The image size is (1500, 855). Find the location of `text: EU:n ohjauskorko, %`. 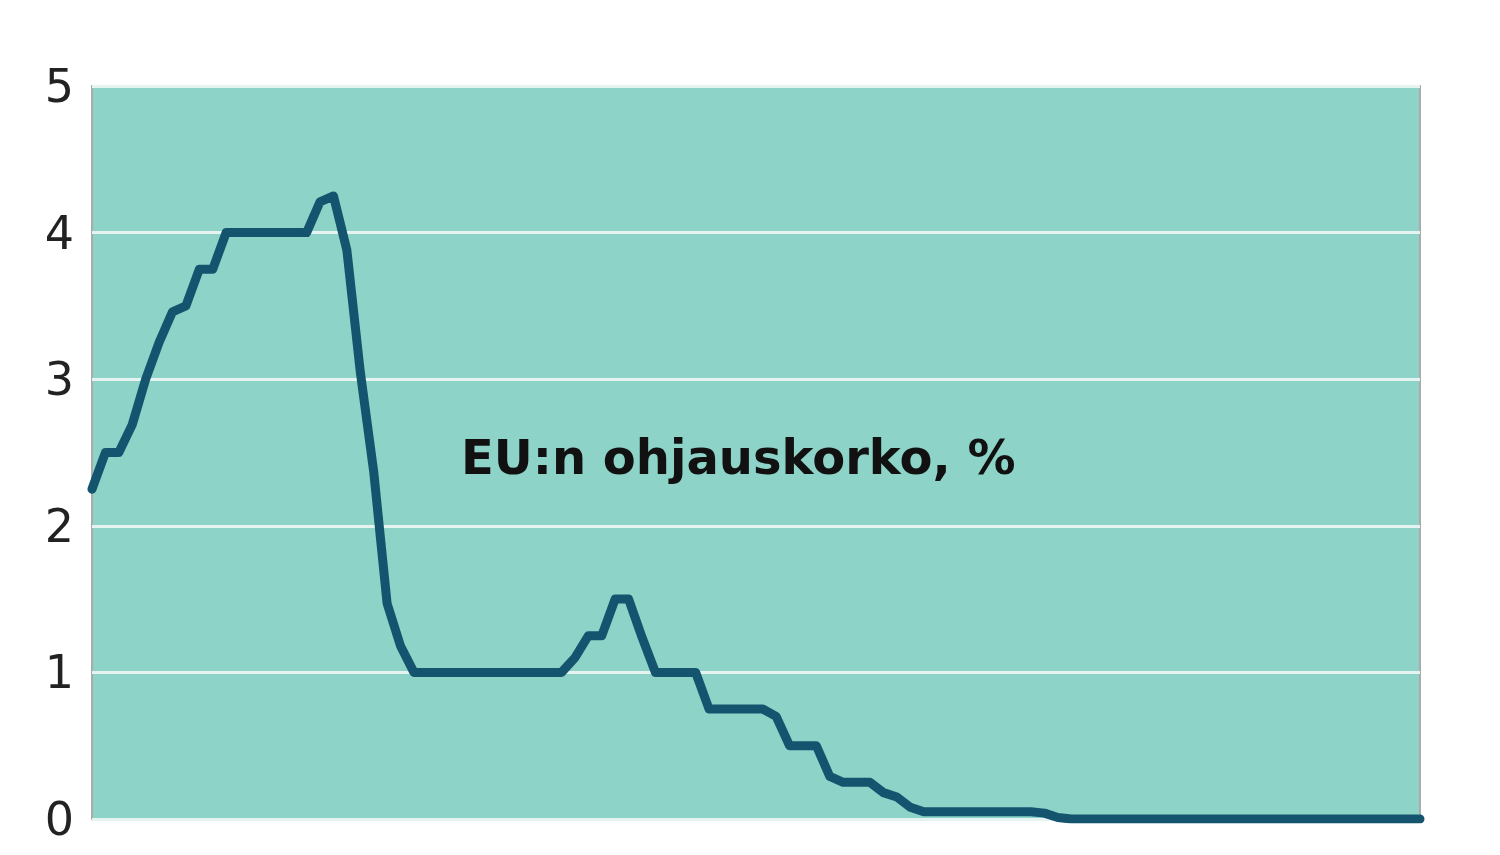

text: EU:n ohjauskorko, % is located at coordinates (738, 457).